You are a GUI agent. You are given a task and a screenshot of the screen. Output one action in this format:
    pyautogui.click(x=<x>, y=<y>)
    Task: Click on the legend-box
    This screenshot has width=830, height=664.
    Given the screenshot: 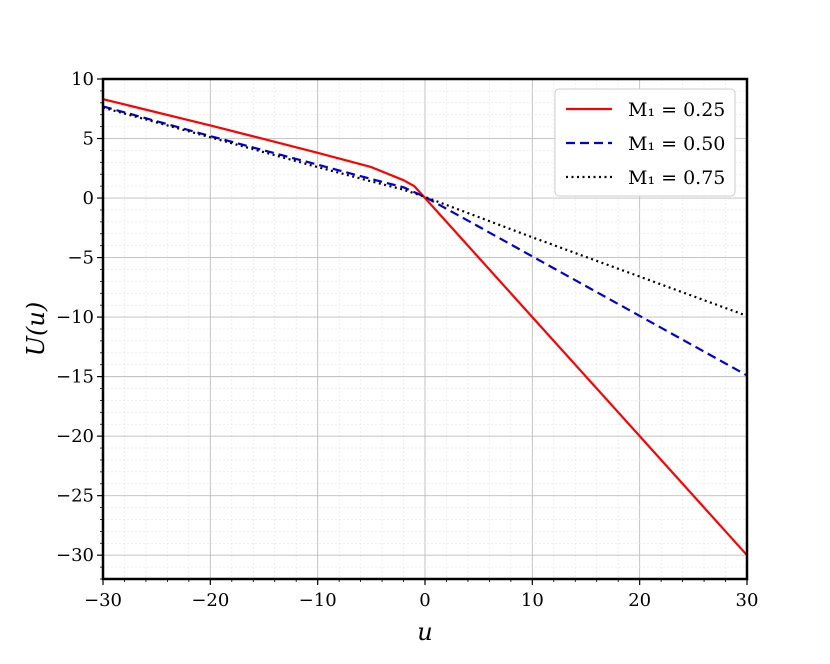 What is the action you would take?
    pyautogui.click(x=645, y=142)
    